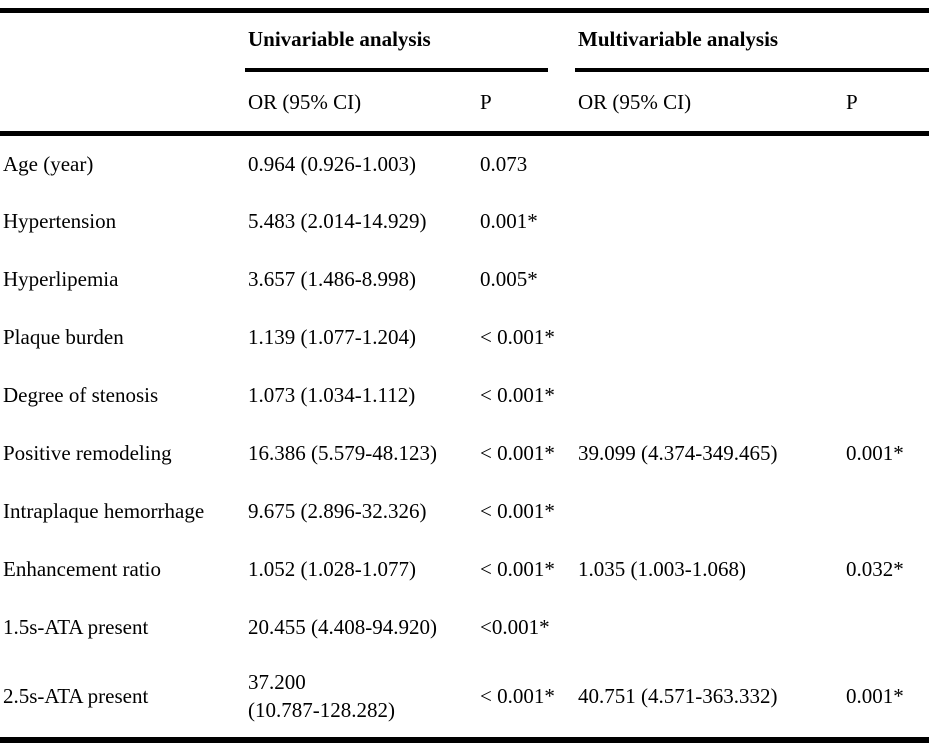 The width and height of the screenshot is (929, 751). Describe the element at coordinates (60, 220) in the screenshot. I see `variable-label: Hypertension` at that location.